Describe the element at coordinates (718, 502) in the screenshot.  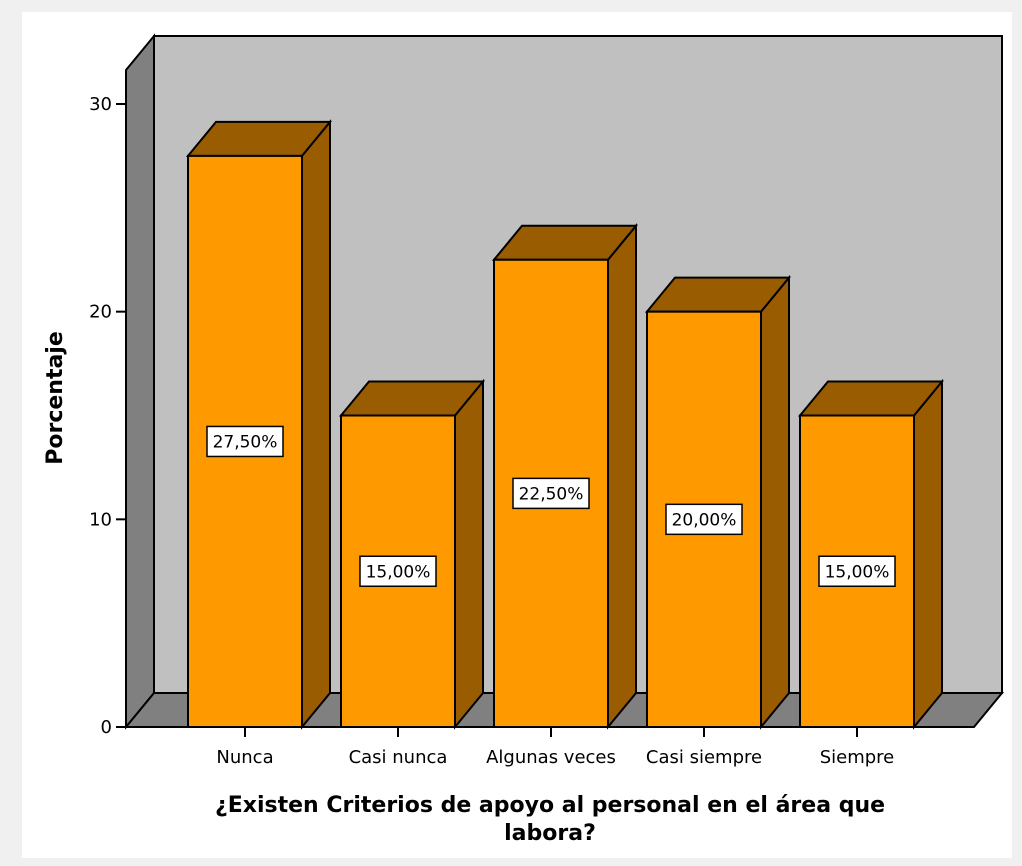
I see `bar: 20,00%` at that location.